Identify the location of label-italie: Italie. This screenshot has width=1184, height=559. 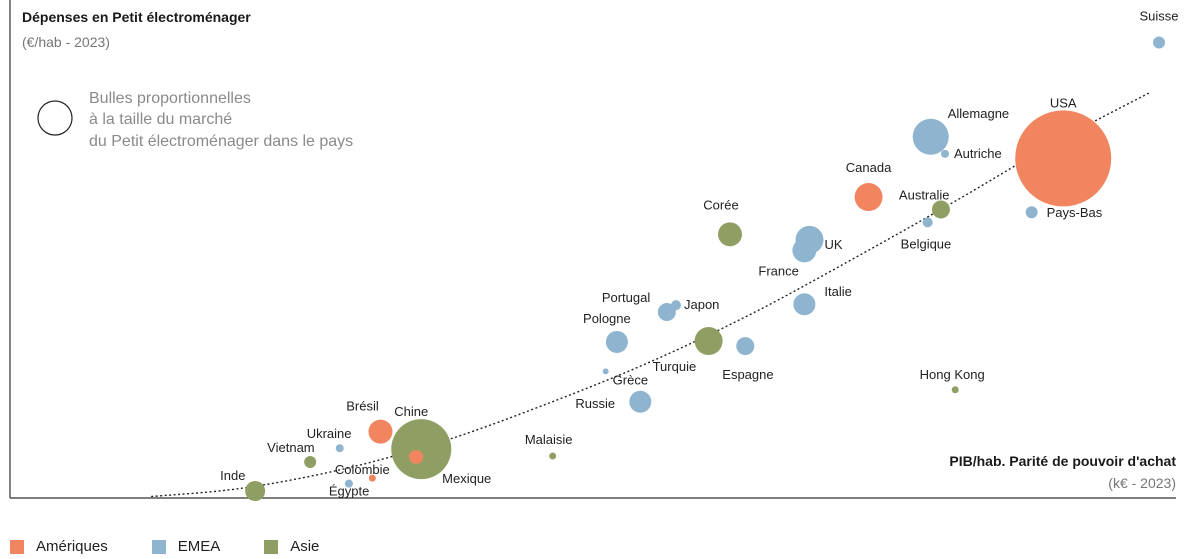
(837, 291).